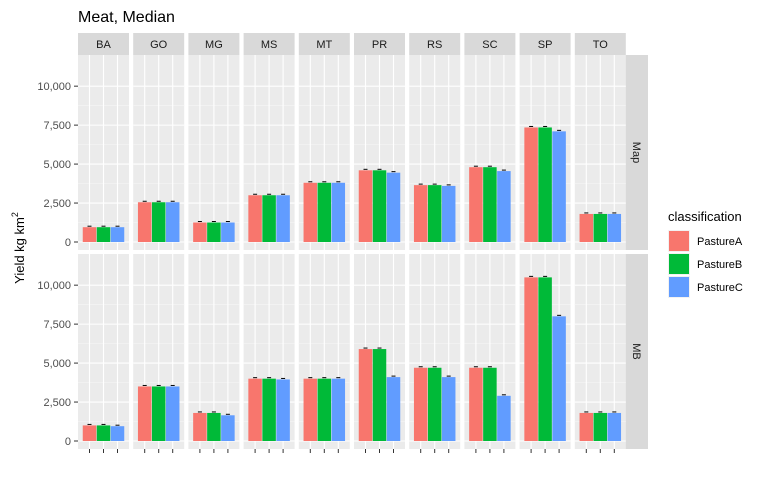 The height and width of the screenshot is (480, 768). I want to click on facet-strip-label: TO, so click(601, 45).